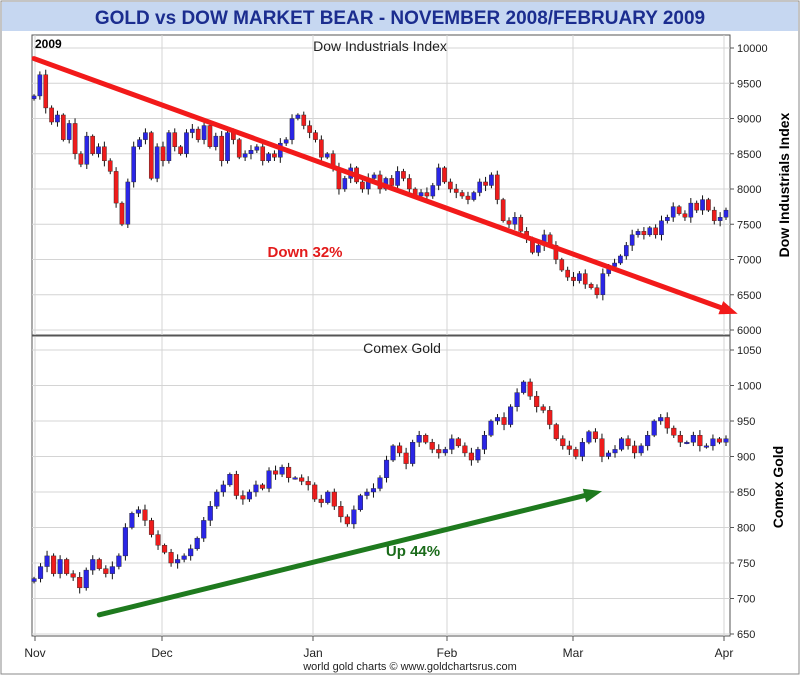  Describe the element at coordinates (749, 296) in the screenshot. I see `dow-y-tick-label: 6500` at that location.